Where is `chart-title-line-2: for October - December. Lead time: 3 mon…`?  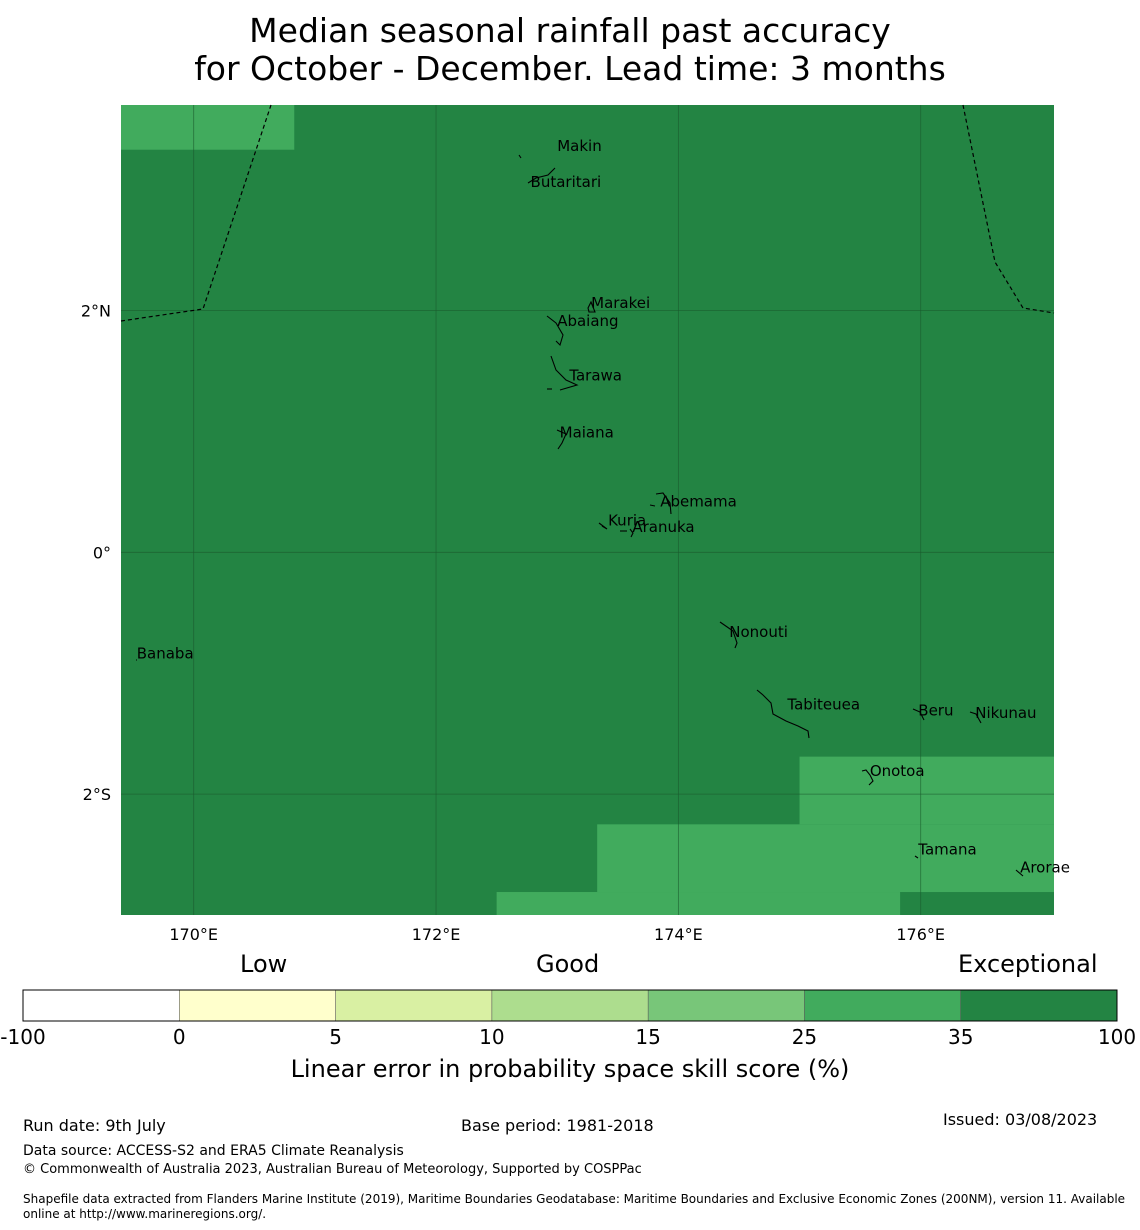 chart-title-line-2: for October - December. Lead time: 3 mon… is located at coordinates (570, 68).